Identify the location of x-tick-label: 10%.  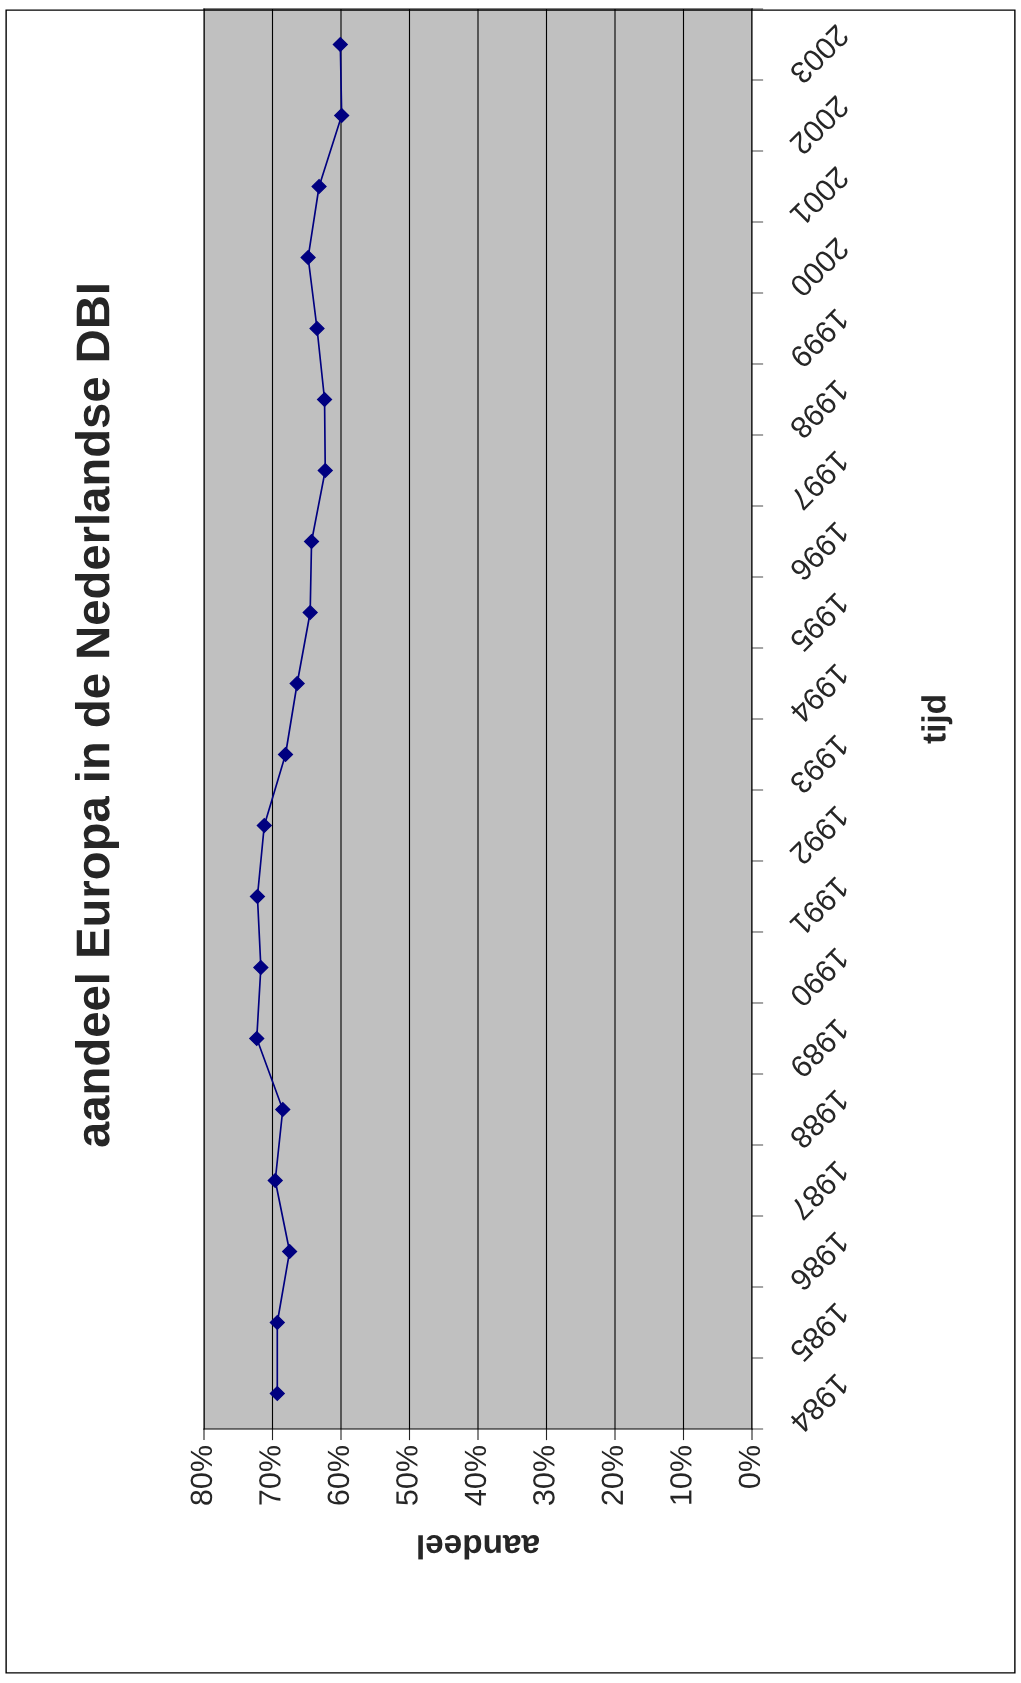
(681, 1475).